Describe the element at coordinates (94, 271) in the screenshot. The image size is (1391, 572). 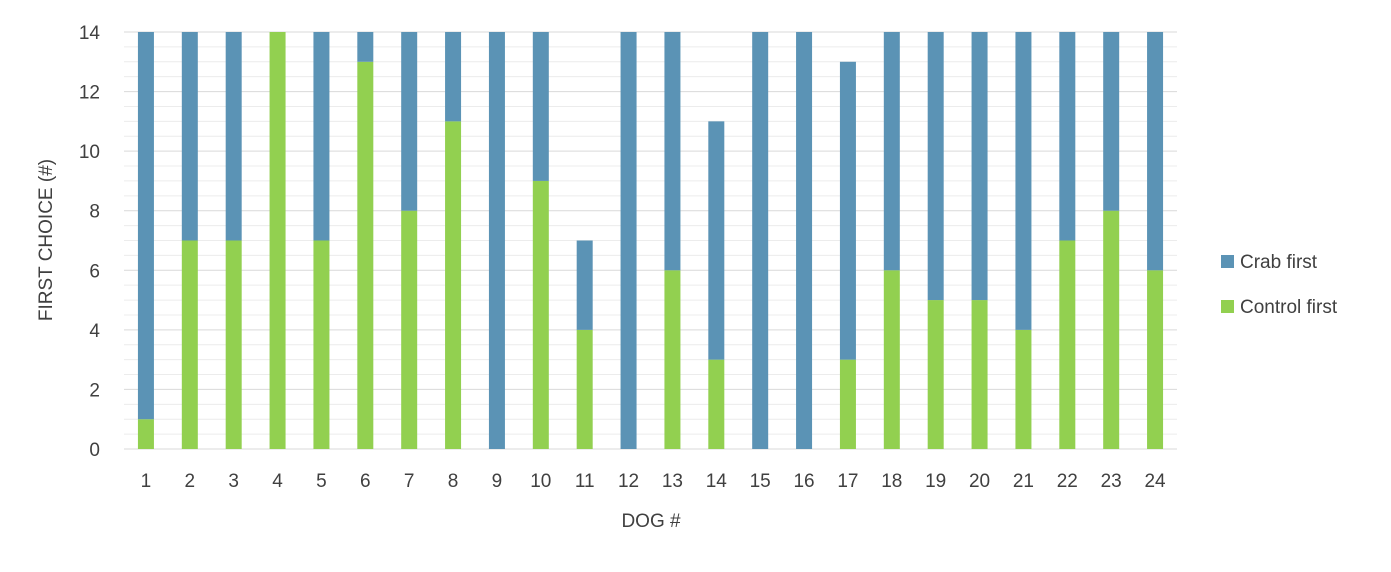
I see `y-tick-label: 6` at that location.